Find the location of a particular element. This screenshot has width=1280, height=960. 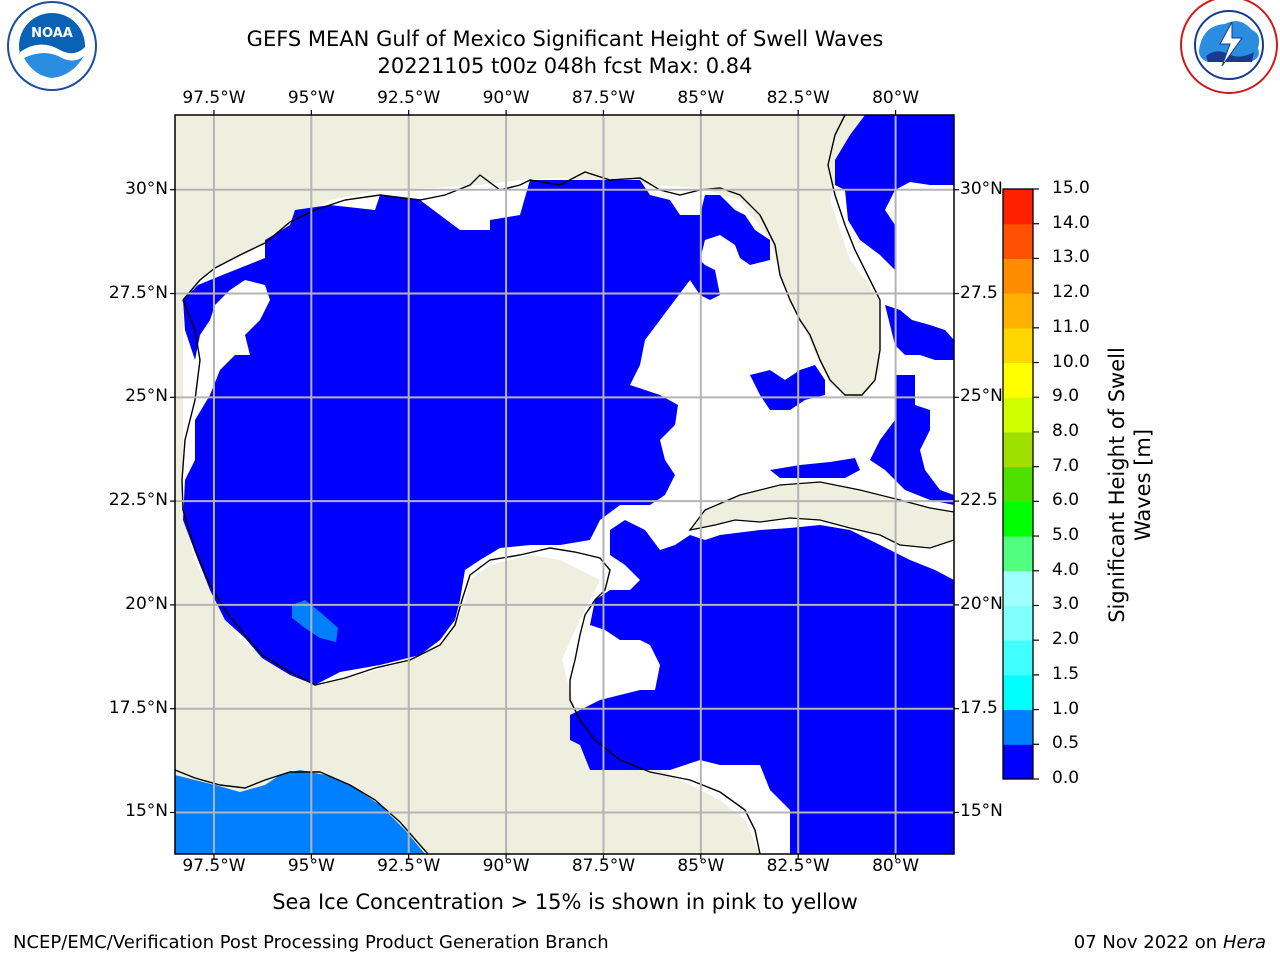

coastline-pacific is located at coordinates (302, 811).